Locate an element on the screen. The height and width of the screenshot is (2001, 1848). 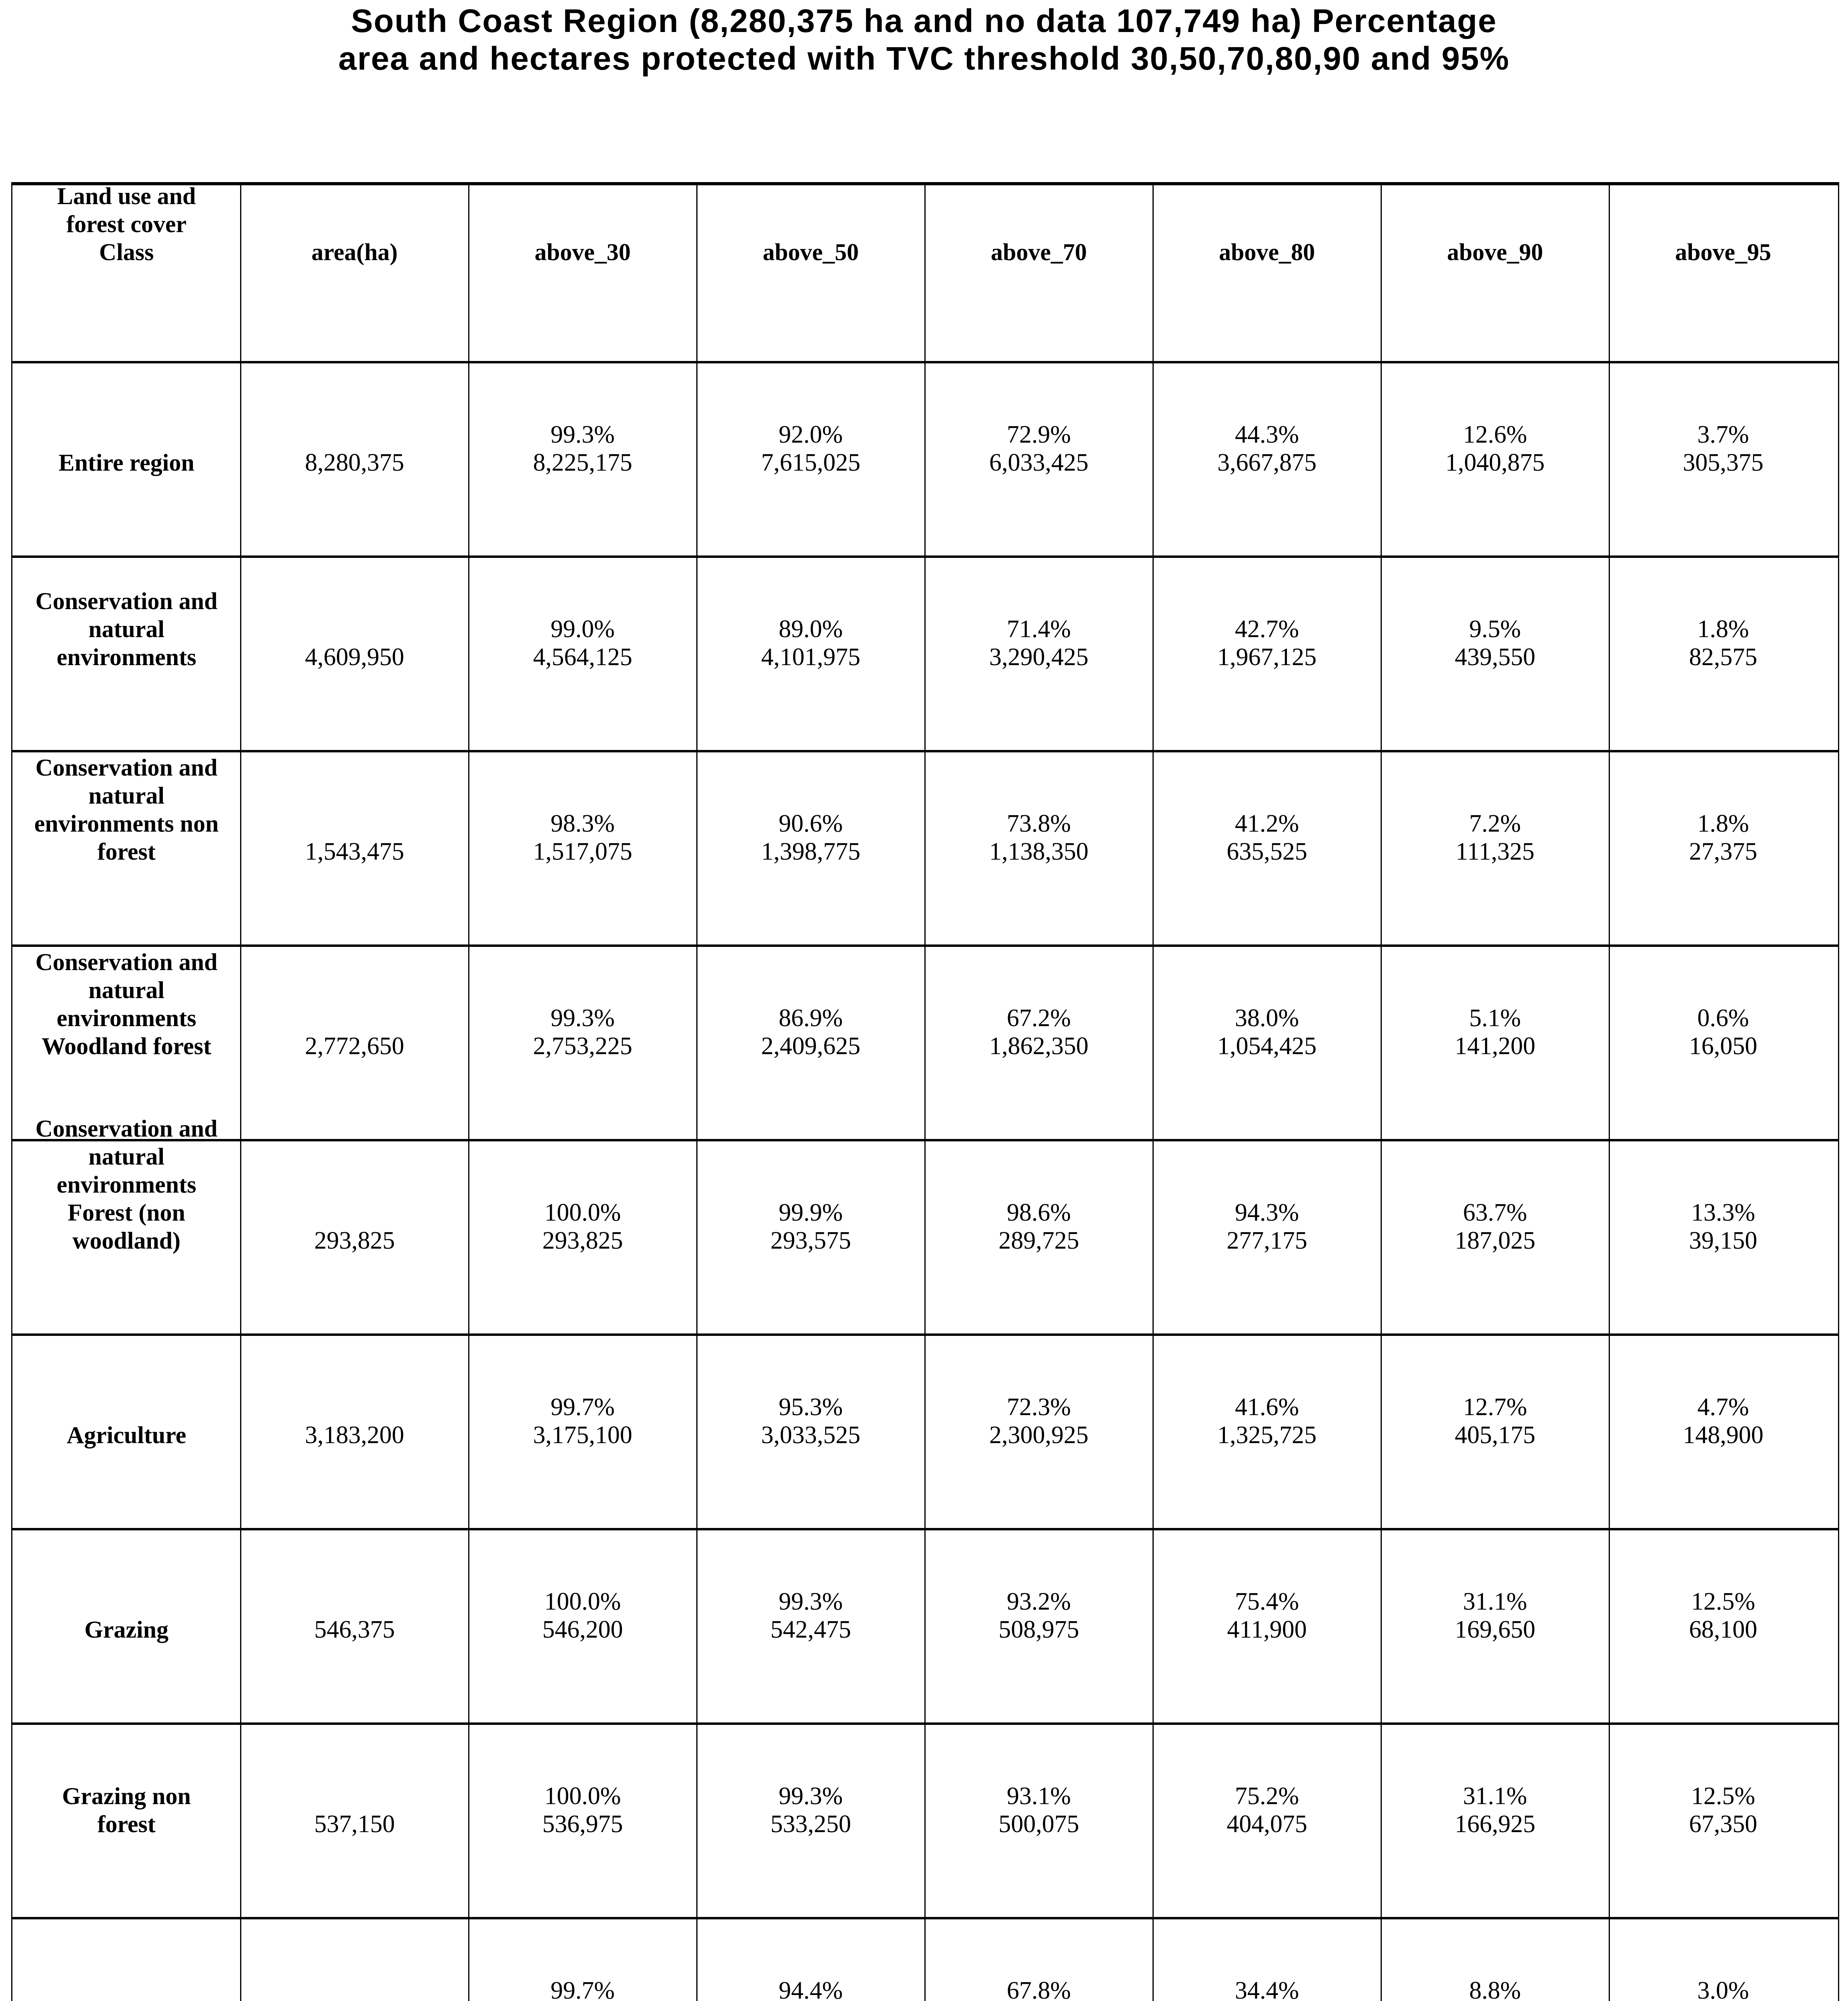
cell-percent: 63.7% is located at coordinates (1495, 1212).